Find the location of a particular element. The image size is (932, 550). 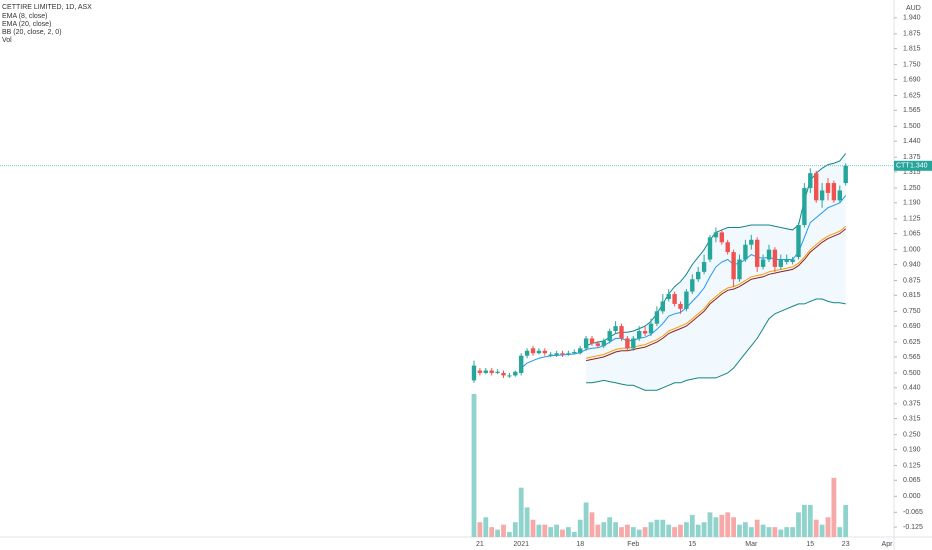

legend-entry: EMA (20, close) is located at coordinates (26, 24).